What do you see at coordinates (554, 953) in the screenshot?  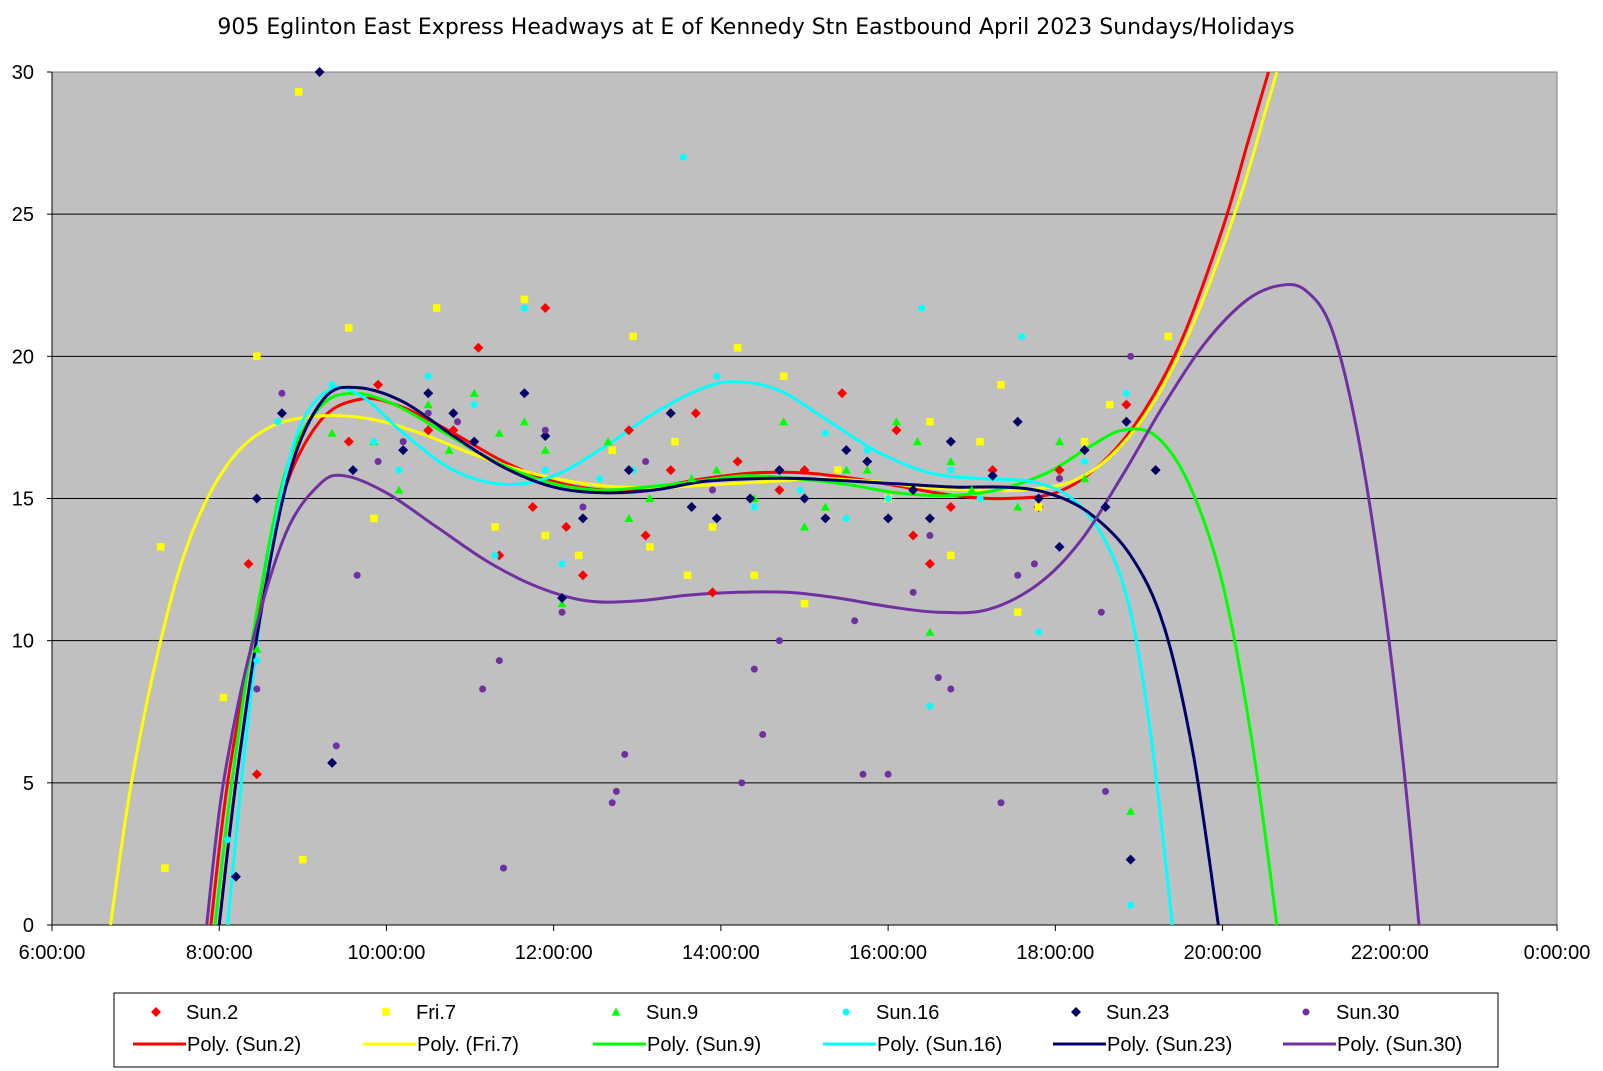 I see `x-tick-label: 12:00:00` at bounding box center [554, 953].